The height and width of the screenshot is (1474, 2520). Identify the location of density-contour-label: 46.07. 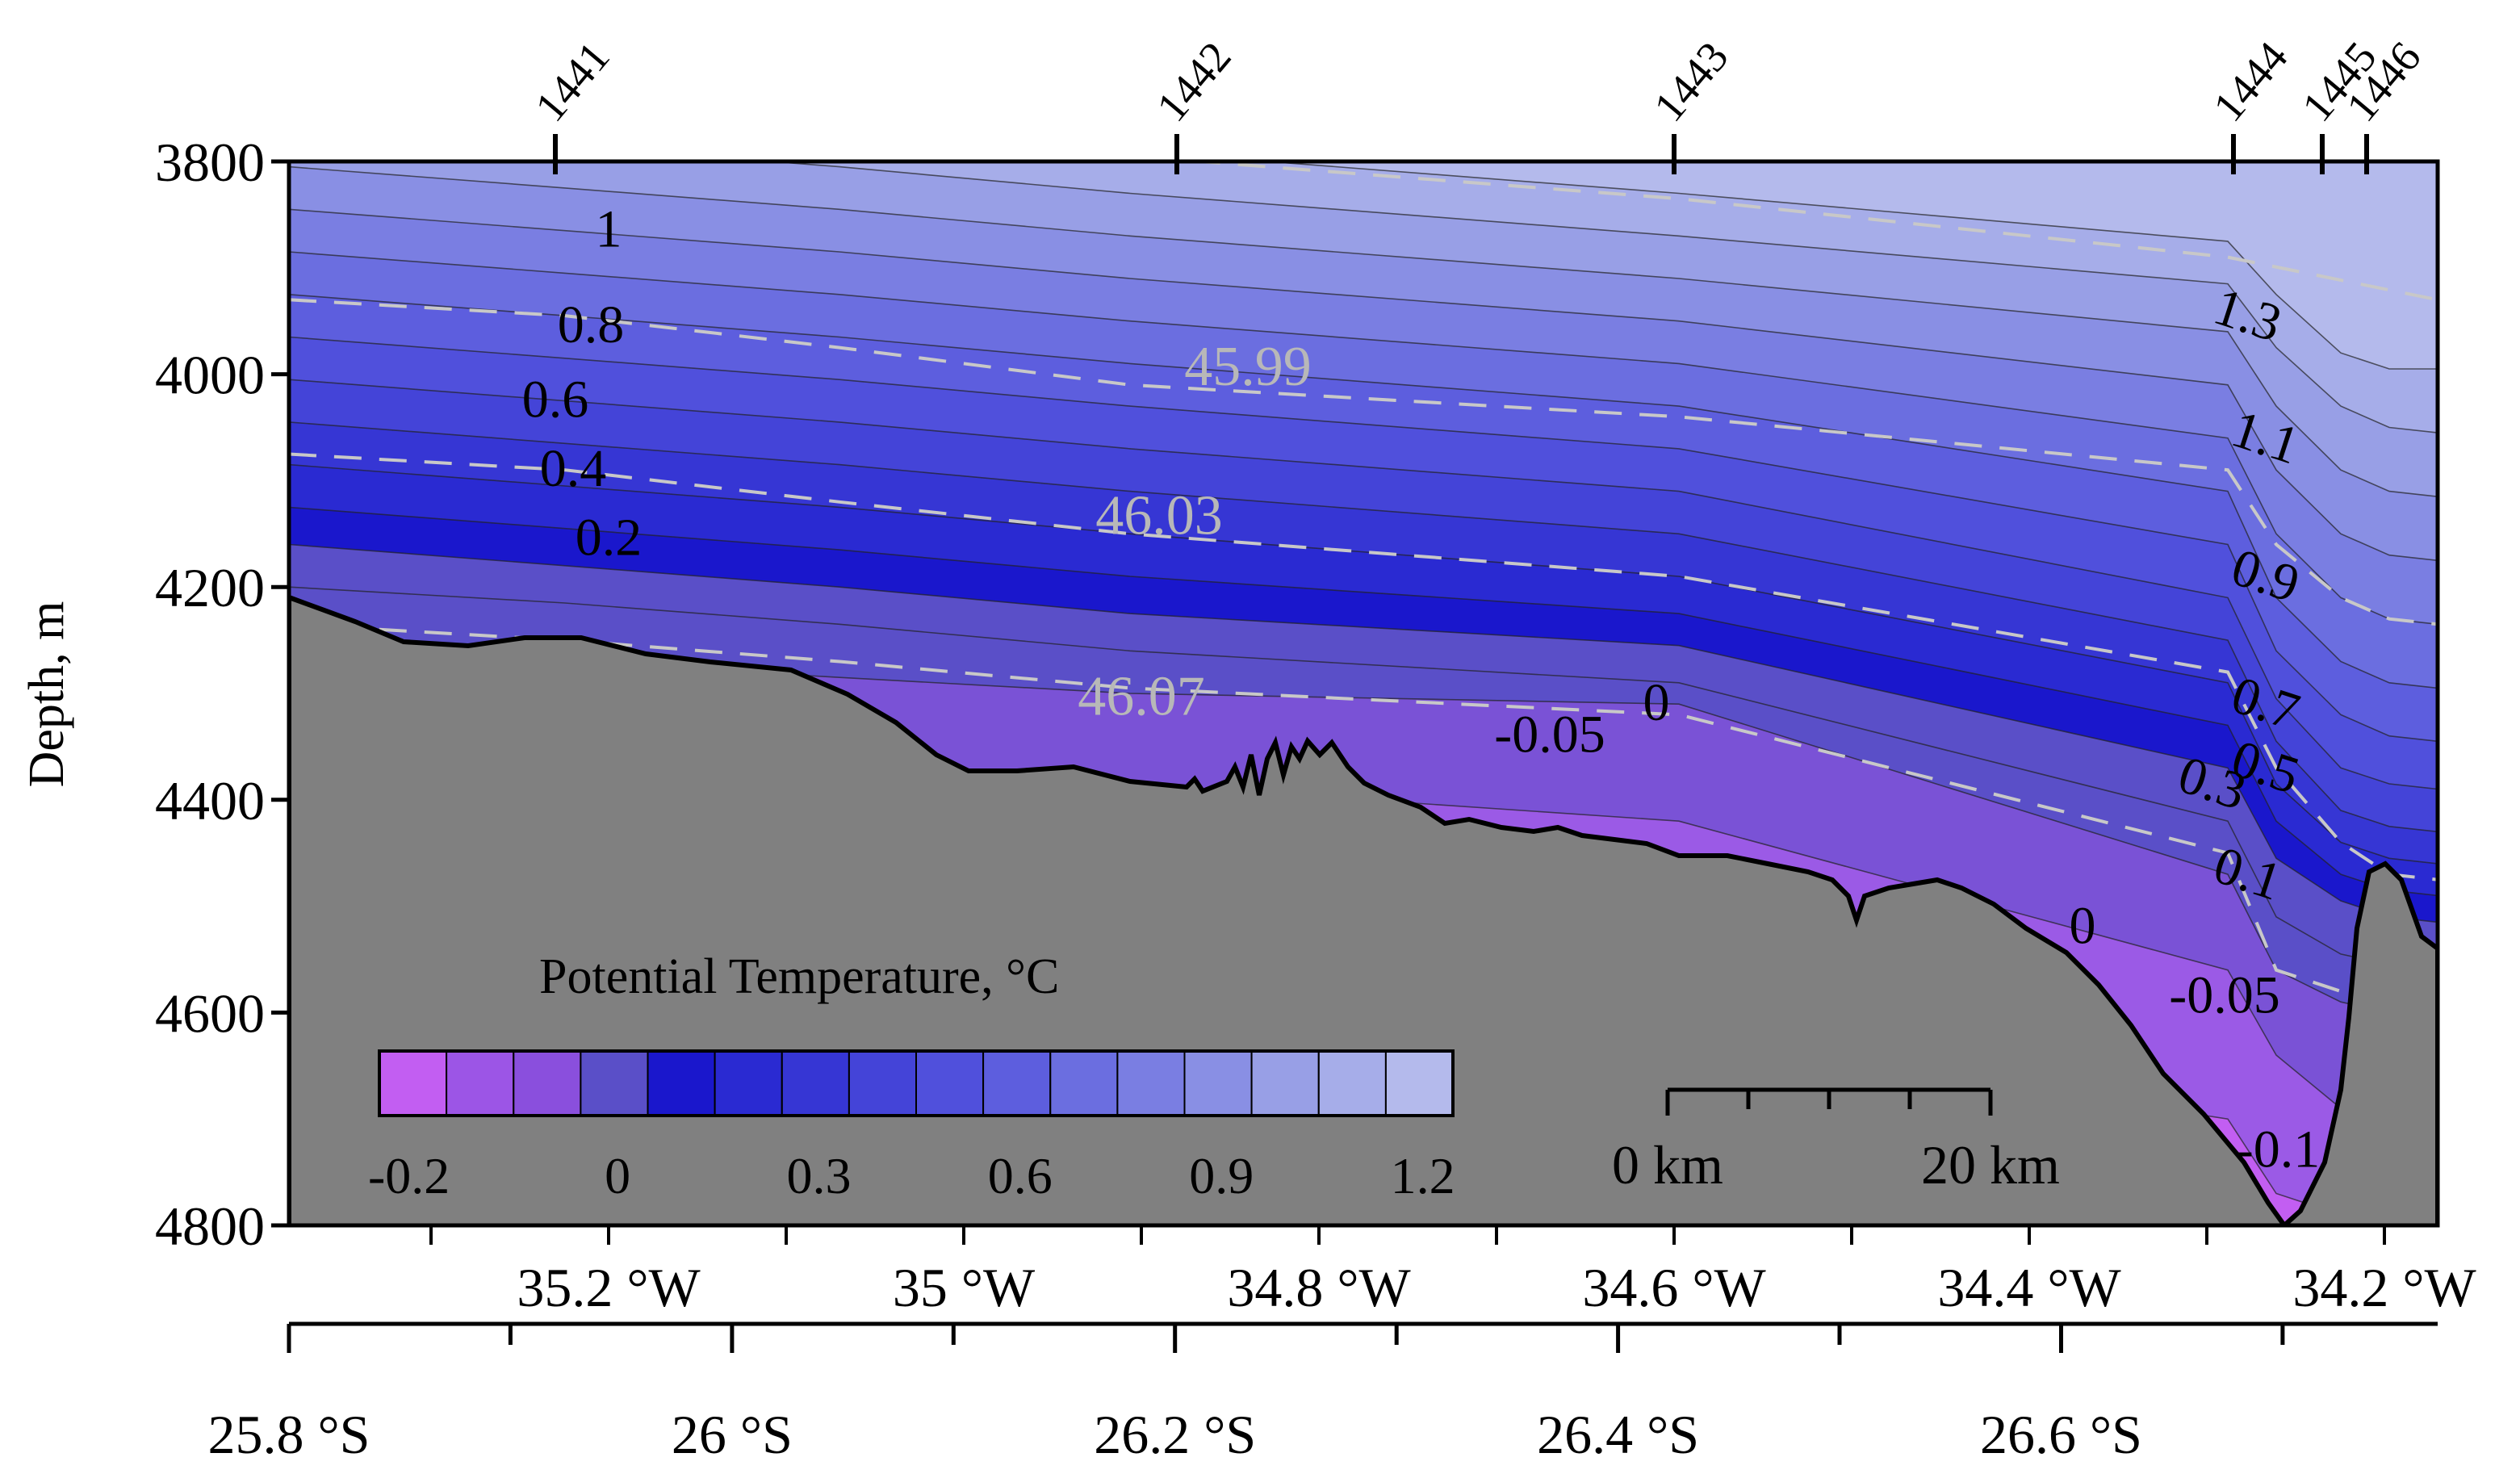
(1141, 696).